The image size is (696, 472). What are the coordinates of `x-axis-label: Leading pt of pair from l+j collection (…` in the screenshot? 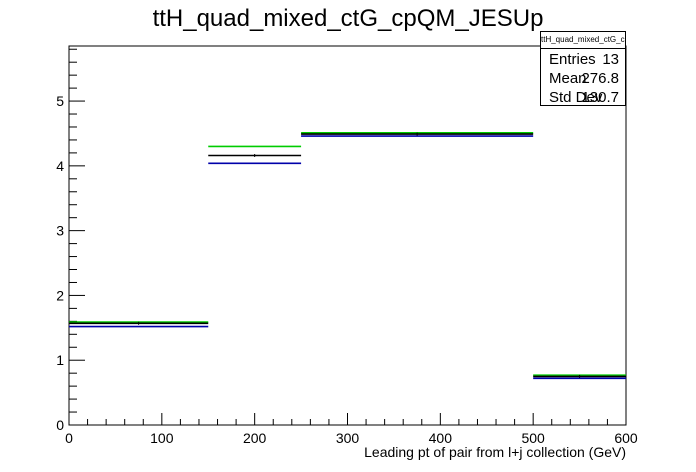 It's located at (495, 452).